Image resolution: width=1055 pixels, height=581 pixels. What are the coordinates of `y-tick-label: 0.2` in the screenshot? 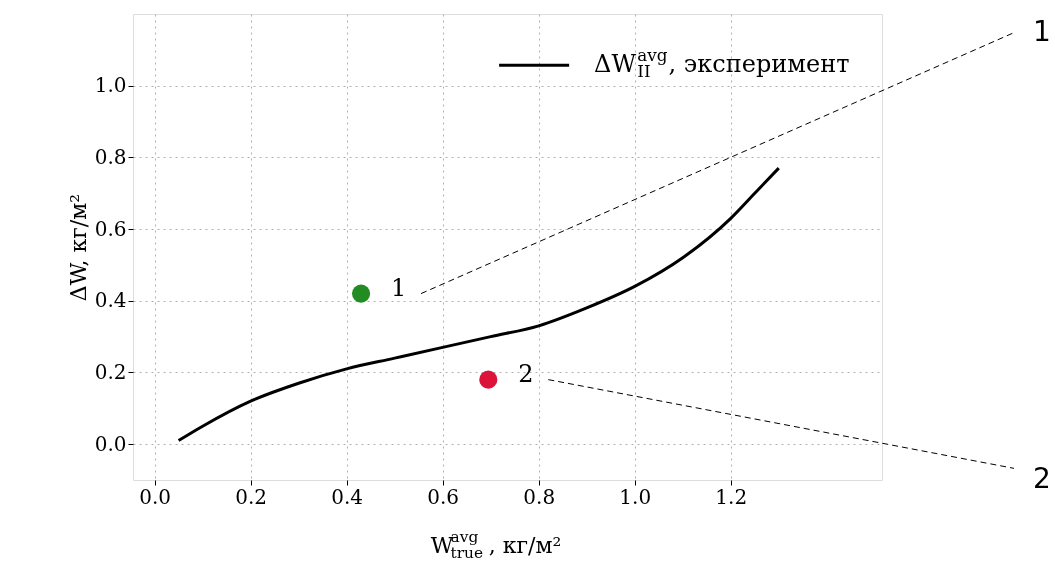 It's located at (110, 371).